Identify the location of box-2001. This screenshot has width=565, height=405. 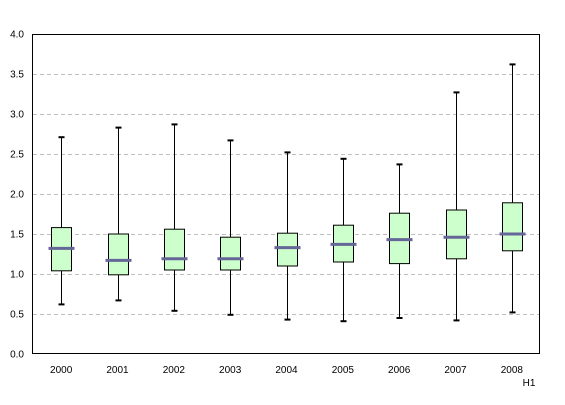
(118, 214).